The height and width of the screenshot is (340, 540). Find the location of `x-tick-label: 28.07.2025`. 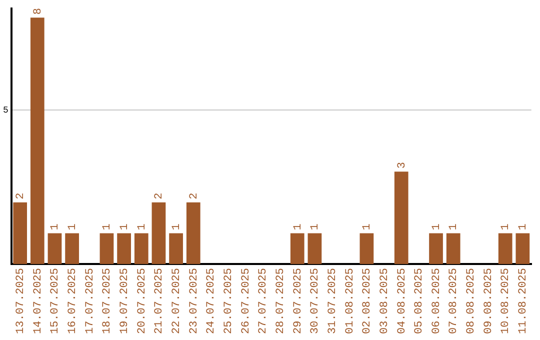

x-tick-label: 28.07.2025 is located at coordinates (280, 301).